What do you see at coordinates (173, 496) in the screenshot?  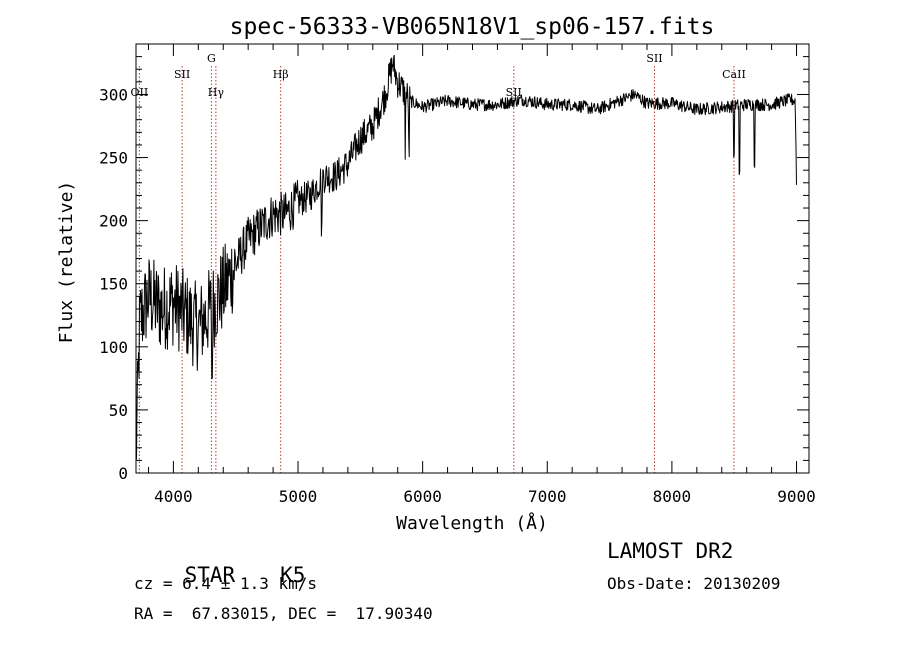 I see `x-tick-label-0: 4000` at bounding box center [173, 496].